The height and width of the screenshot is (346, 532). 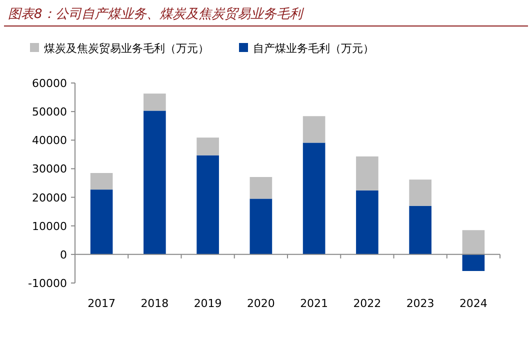 I want to click on x-tick-label: 2017, so click(x=102, y=303).